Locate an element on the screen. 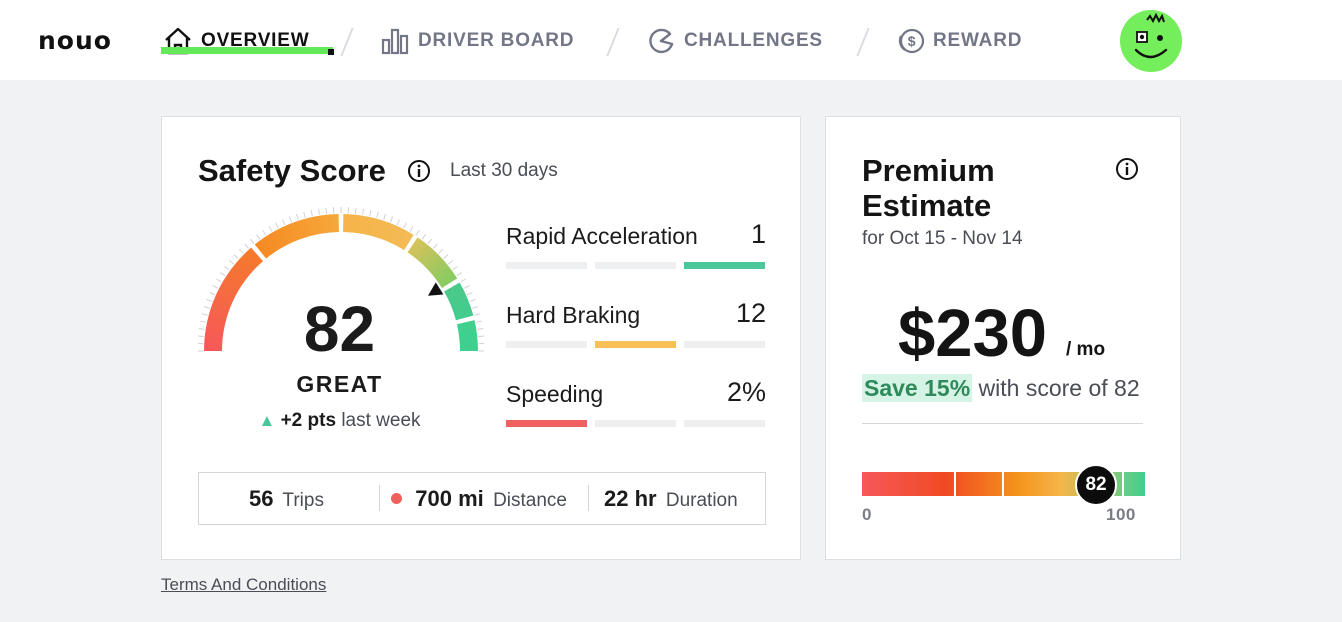 This screenshot has height=622, width=1342. score-change-suffix: last week is located at coordinates (381, 420).